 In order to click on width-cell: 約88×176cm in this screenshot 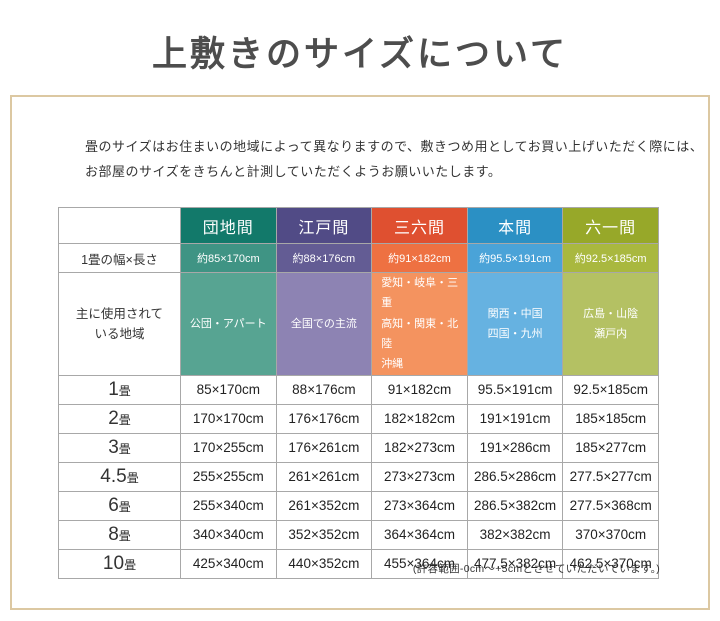, I will do `click(324, 258)`.